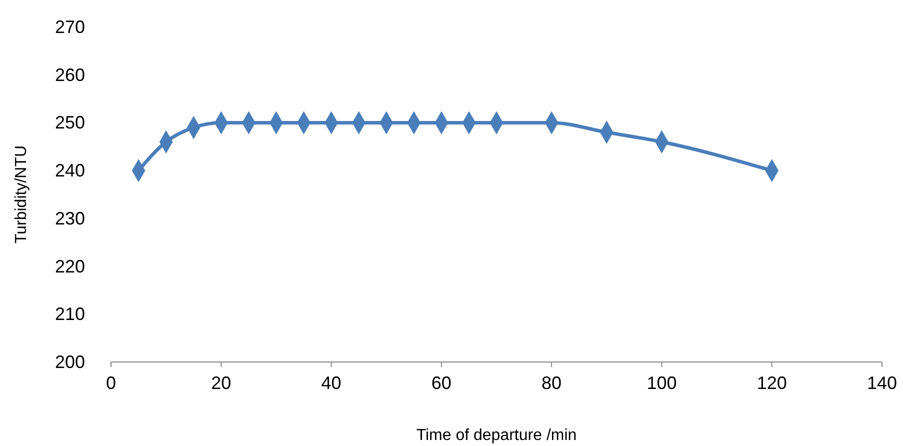 The width and height of the screenshot is (903, 446). What do you see at coordinates (882, 383) in the screenshot?
I see `x-tick-label: 140` at bounding box center [882, 383].